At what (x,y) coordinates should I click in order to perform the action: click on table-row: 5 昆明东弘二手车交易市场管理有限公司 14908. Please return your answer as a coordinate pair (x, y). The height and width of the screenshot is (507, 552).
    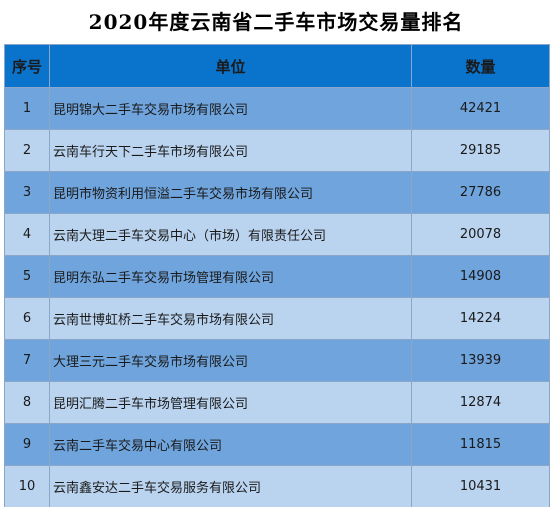
    Looking at the image, I should click on (277, 276).